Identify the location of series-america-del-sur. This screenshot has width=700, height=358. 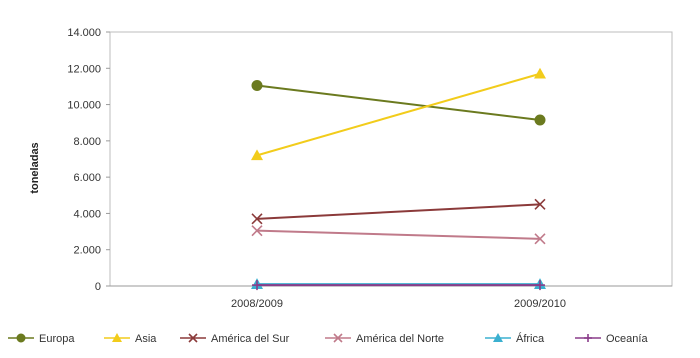
(398, 211).